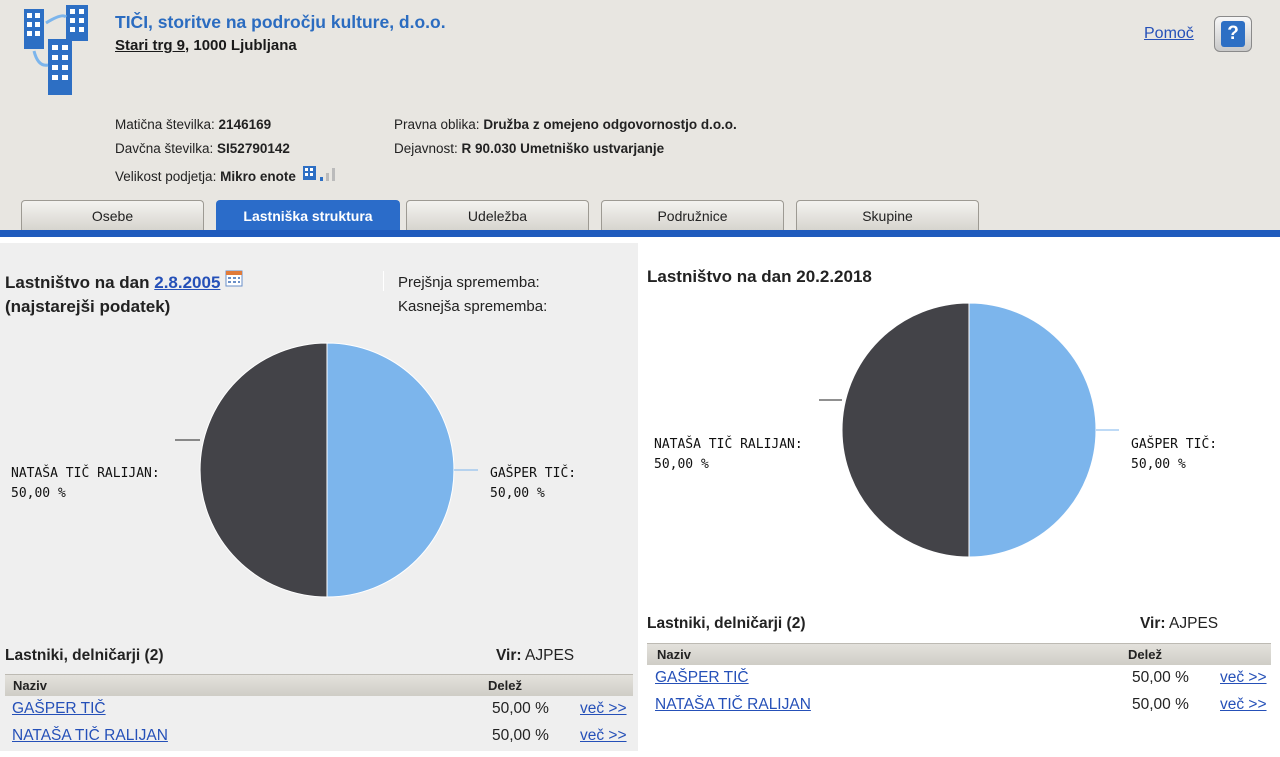 Image resolution: width=1280 pixels, height=757 pixels. Describe the element at coordinates (439, 124) in the screenshot. I see `legal-form-label: Pravna oblika:` at that location.